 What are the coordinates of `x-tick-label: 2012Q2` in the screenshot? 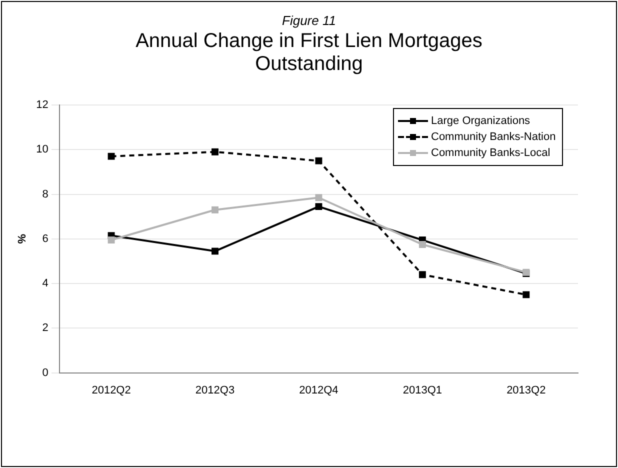 It's located at (111, 390).